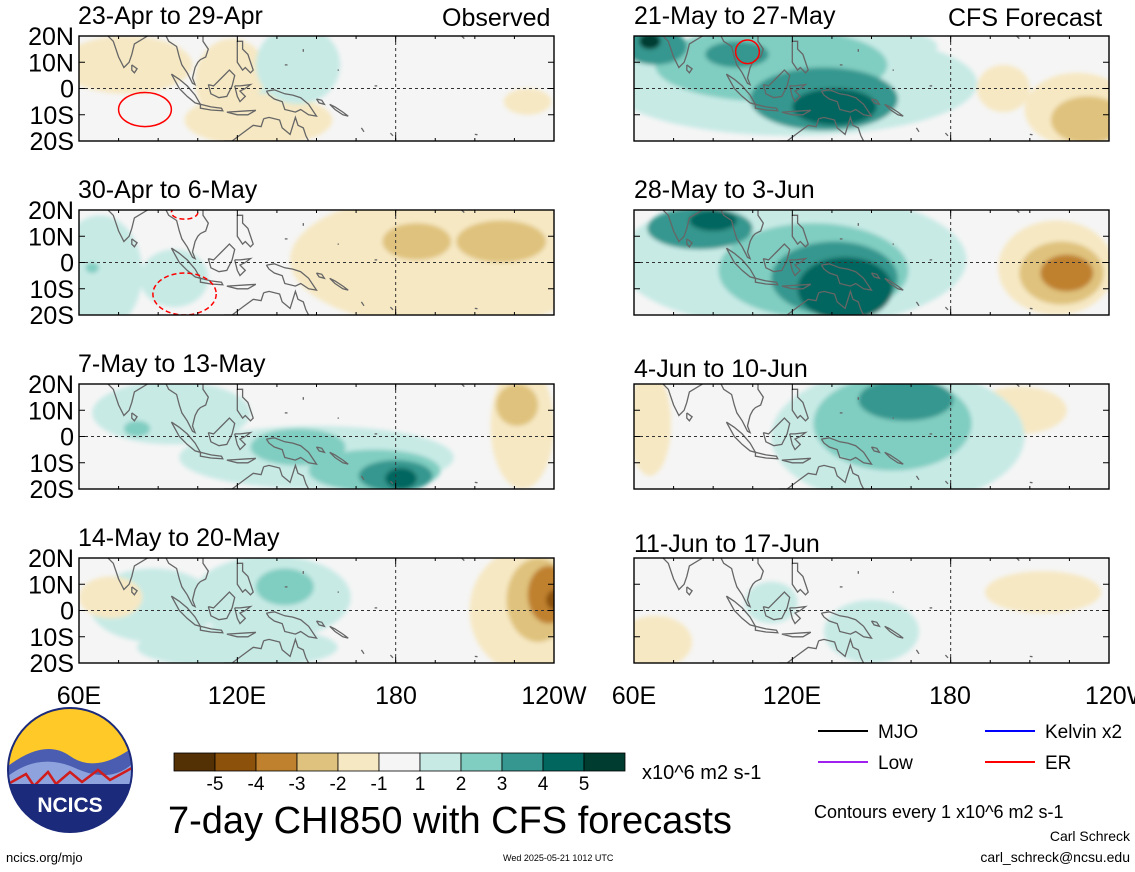 This screenshot has width=1135, height=872. What do you see at coordinates (554, 696) in the screenshot?
I see `x-tick-label: 120W` at bounding box center [554, 696].